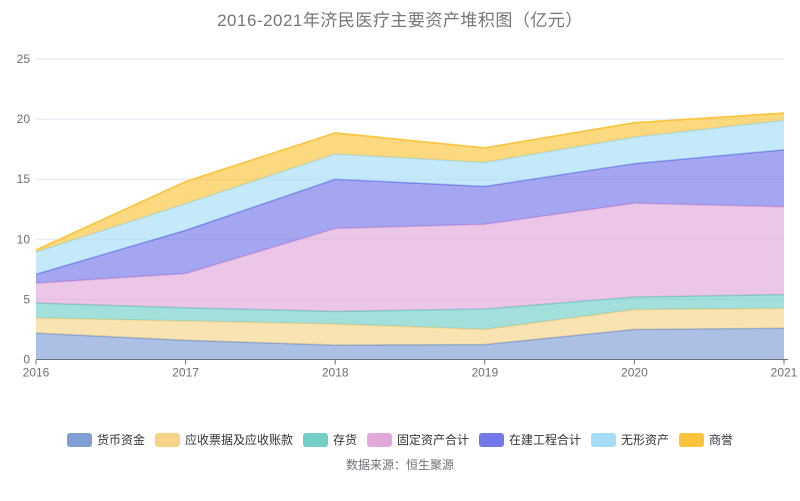 Image resolution: width=800 pixels, height=501 pixels. What do you see at coordinates (185, 373) in the screenshot?
I see `x-axis-label: 2017` at bounding box center [185, 373].